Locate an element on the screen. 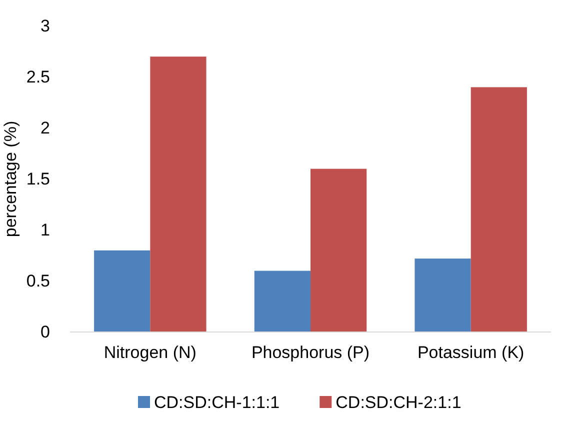 The width and height of the screenshot is (561, 421). y-axis-title: percentage (%) is located at coordinates (10, 179).